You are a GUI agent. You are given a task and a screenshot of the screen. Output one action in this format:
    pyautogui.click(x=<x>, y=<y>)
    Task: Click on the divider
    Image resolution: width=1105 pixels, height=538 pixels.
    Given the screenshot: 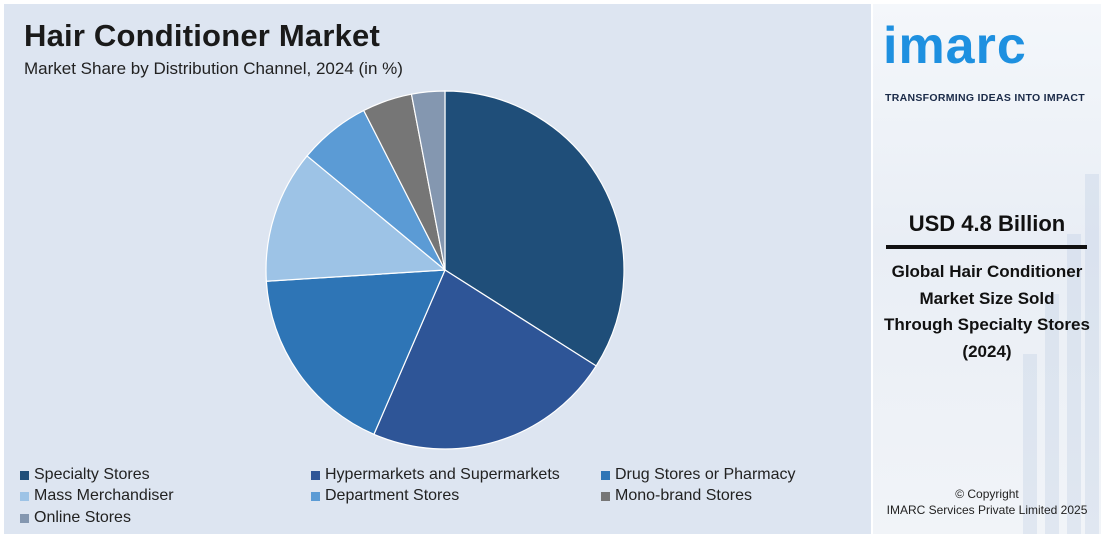 What is the action you would take?
    pyautogui.click(x=986, y=247)
    